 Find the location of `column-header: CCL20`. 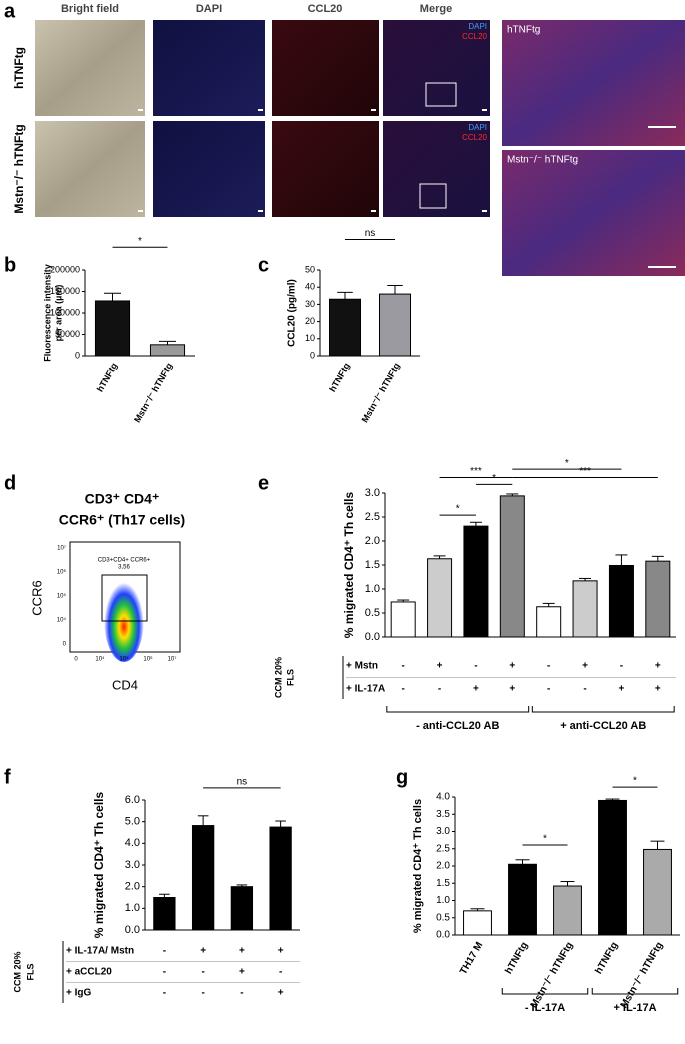

column-header: CCL20 is located at coordinates (325, 9).